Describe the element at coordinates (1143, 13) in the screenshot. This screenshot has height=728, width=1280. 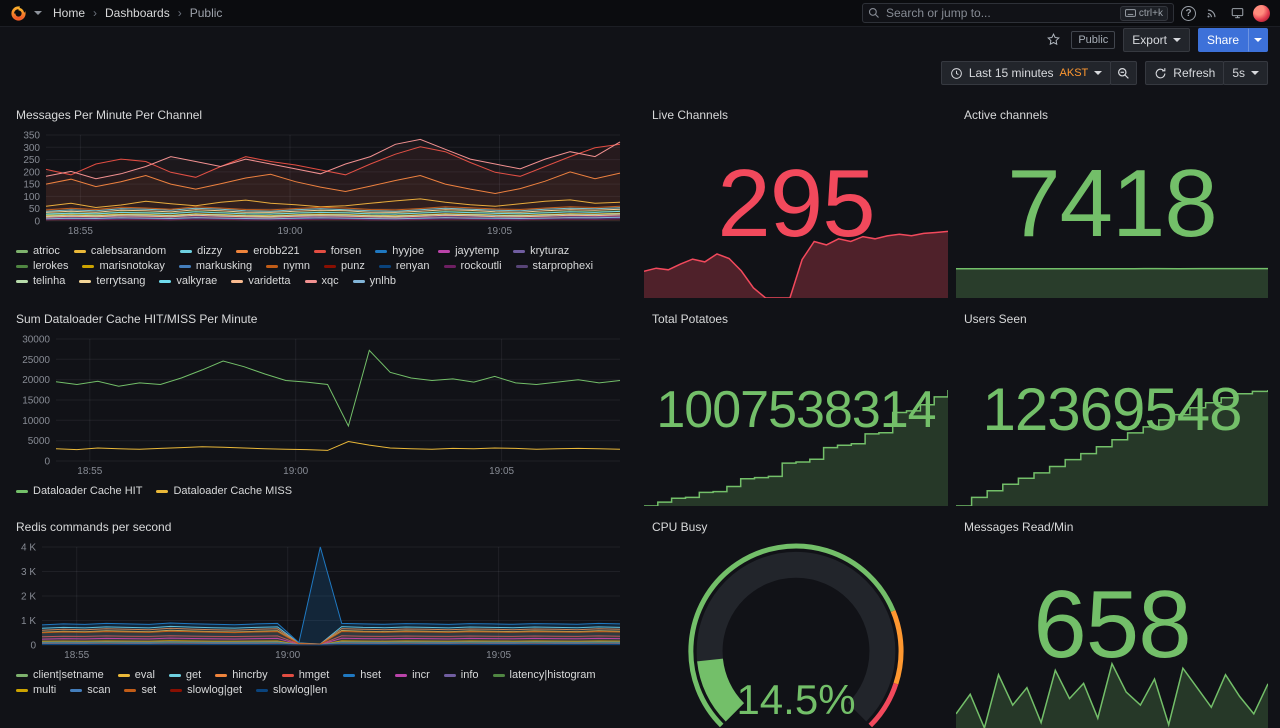
I see `shortcut-badge: ctrl+k` at that location.